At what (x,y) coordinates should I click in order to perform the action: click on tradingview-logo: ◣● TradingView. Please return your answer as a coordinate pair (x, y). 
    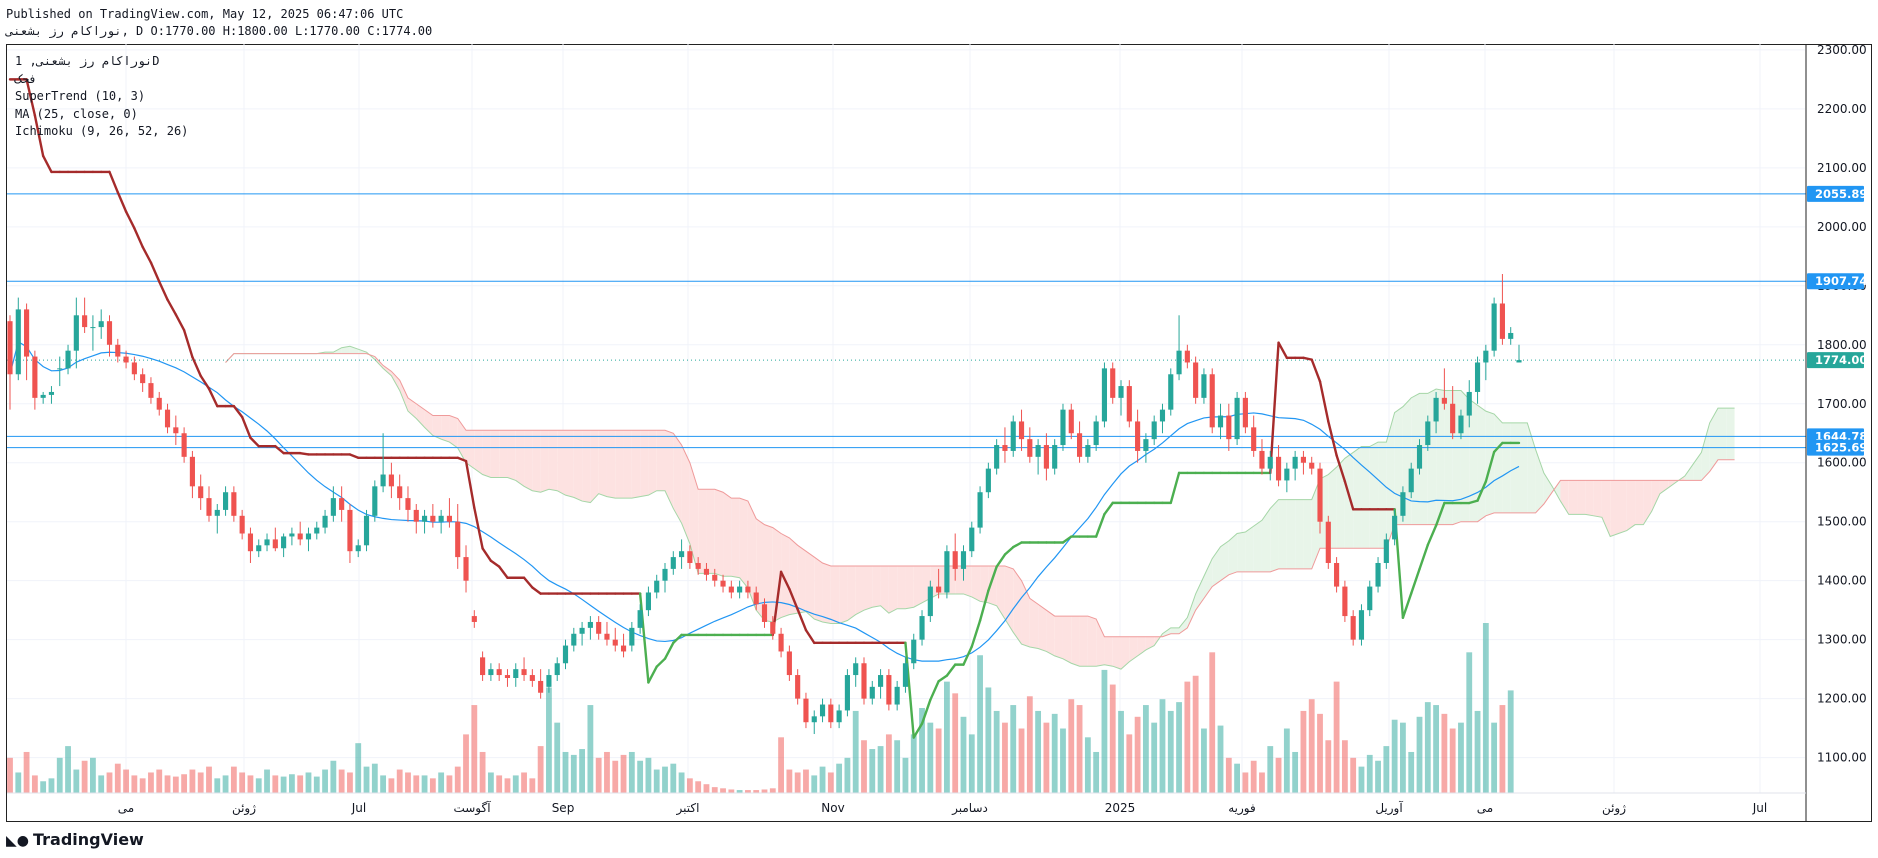
    Looking at the image, I should click on (75, 839).